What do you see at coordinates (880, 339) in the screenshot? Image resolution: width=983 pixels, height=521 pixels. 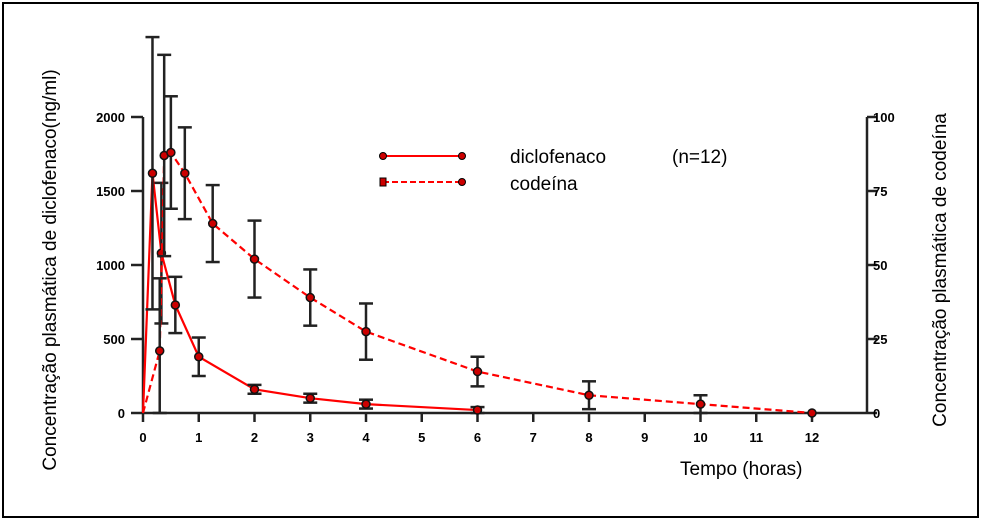 I see `y-right-tick-label: 25` at bounding box center [880, 339].